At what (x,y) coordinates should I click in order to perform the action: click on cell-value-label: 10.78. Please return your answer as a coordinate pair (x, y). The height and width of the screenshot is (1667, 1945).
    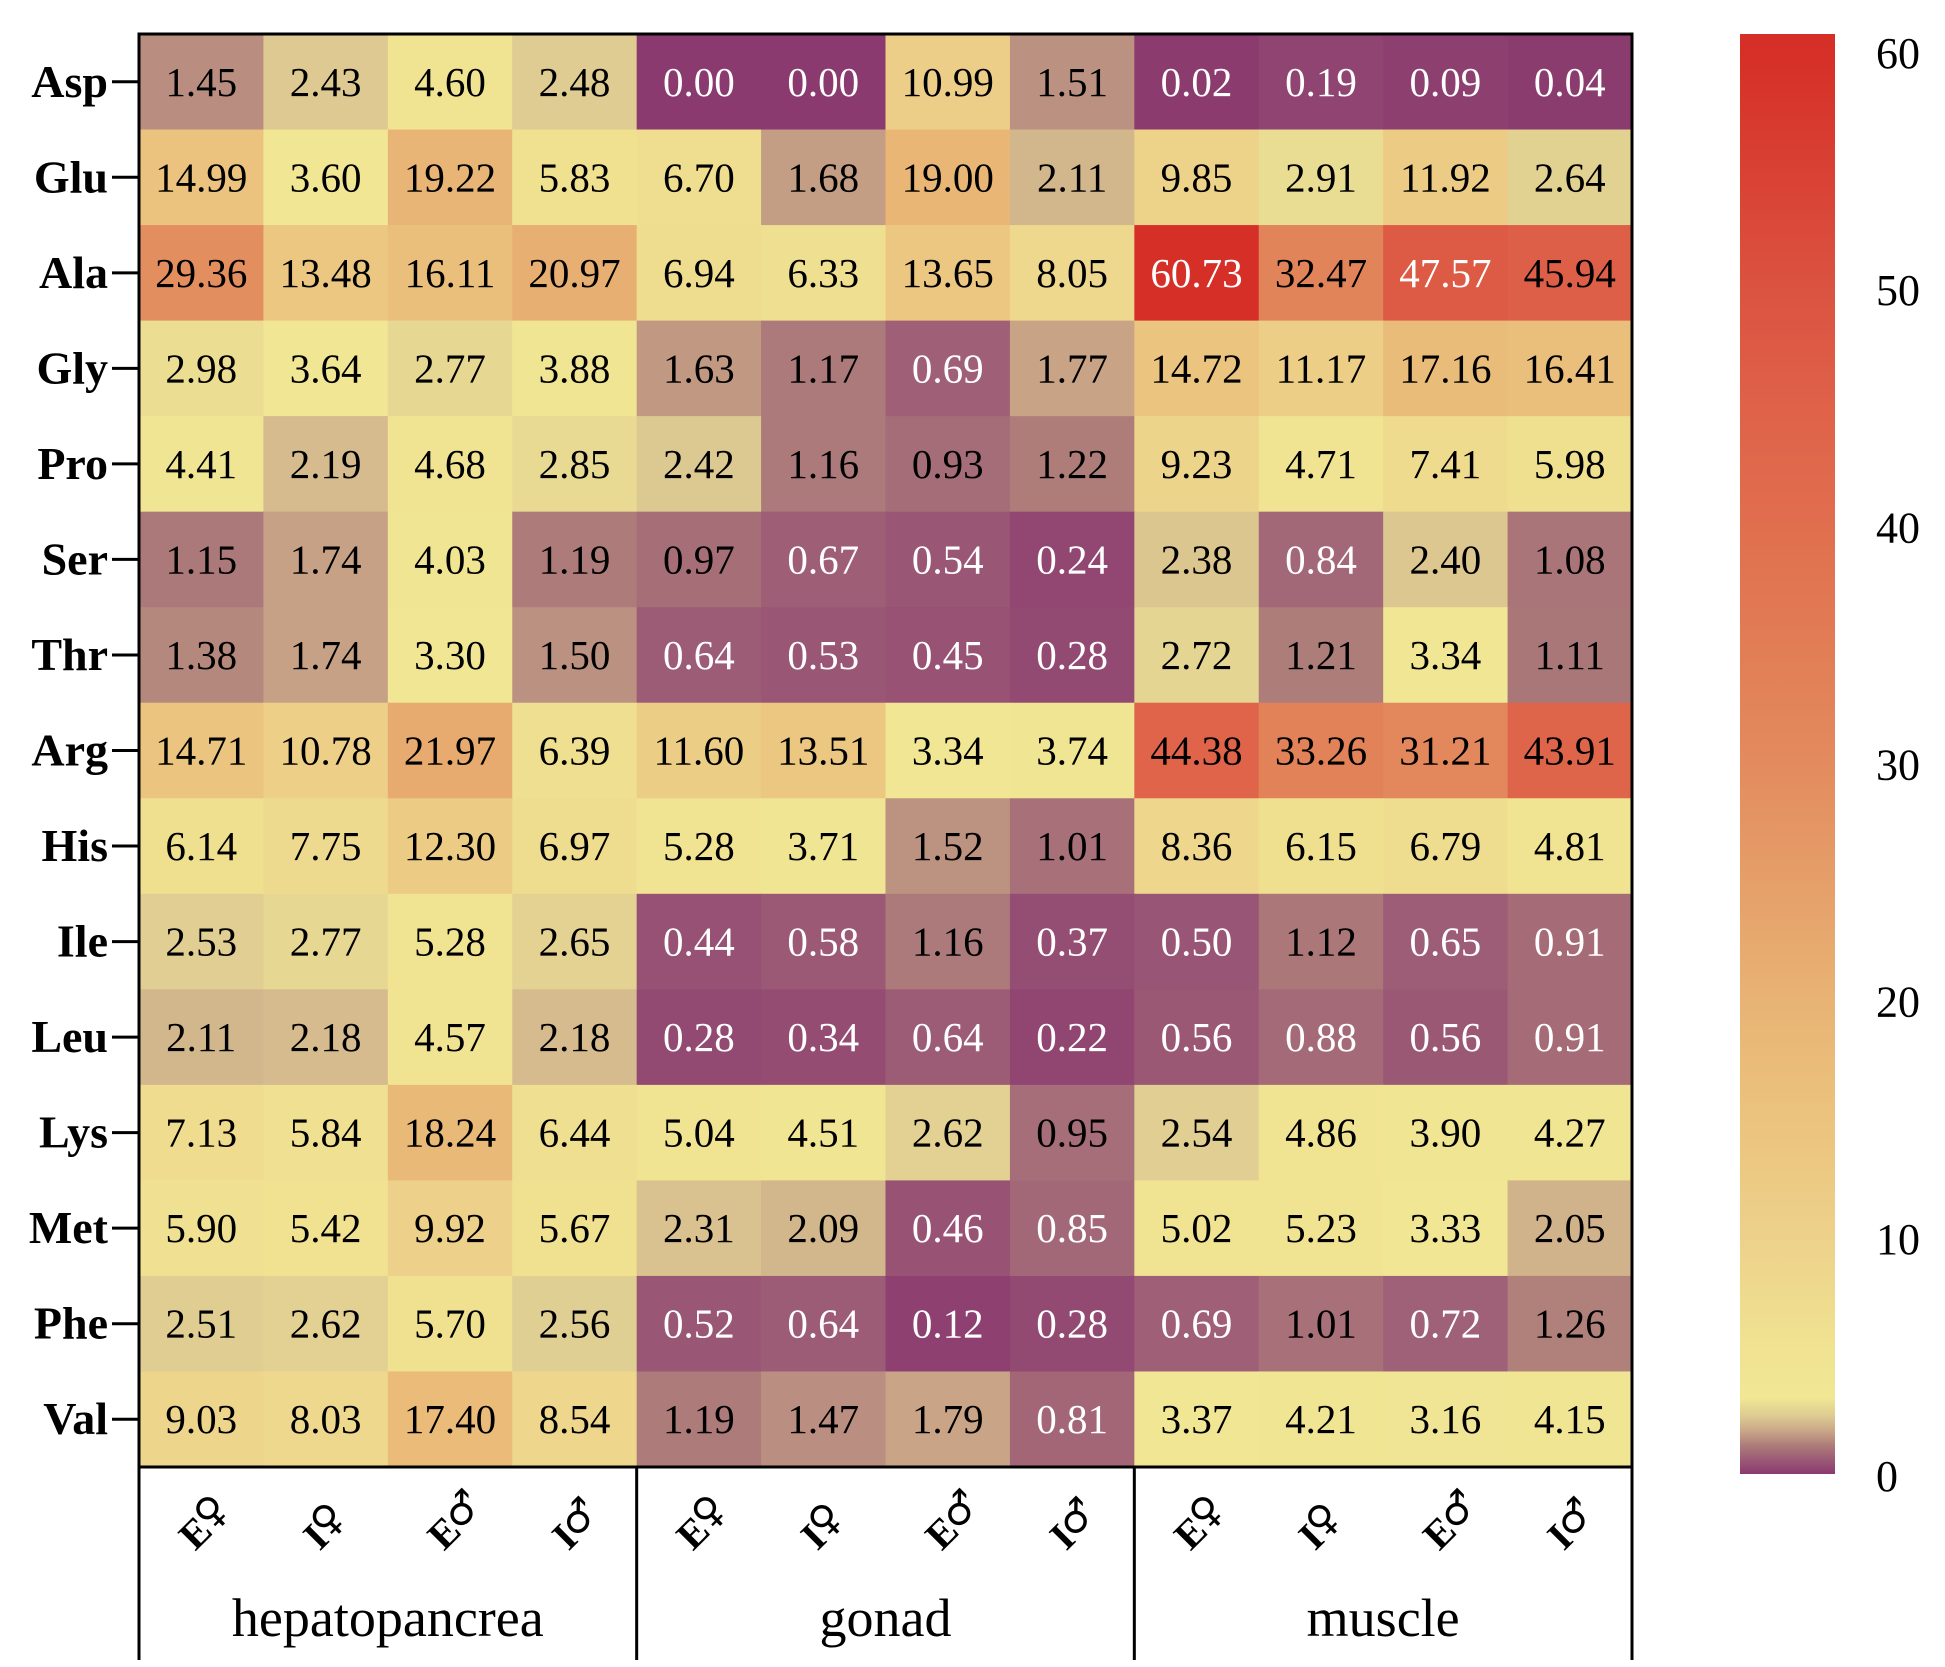
    Looking at the image, I should click on (326, 751).